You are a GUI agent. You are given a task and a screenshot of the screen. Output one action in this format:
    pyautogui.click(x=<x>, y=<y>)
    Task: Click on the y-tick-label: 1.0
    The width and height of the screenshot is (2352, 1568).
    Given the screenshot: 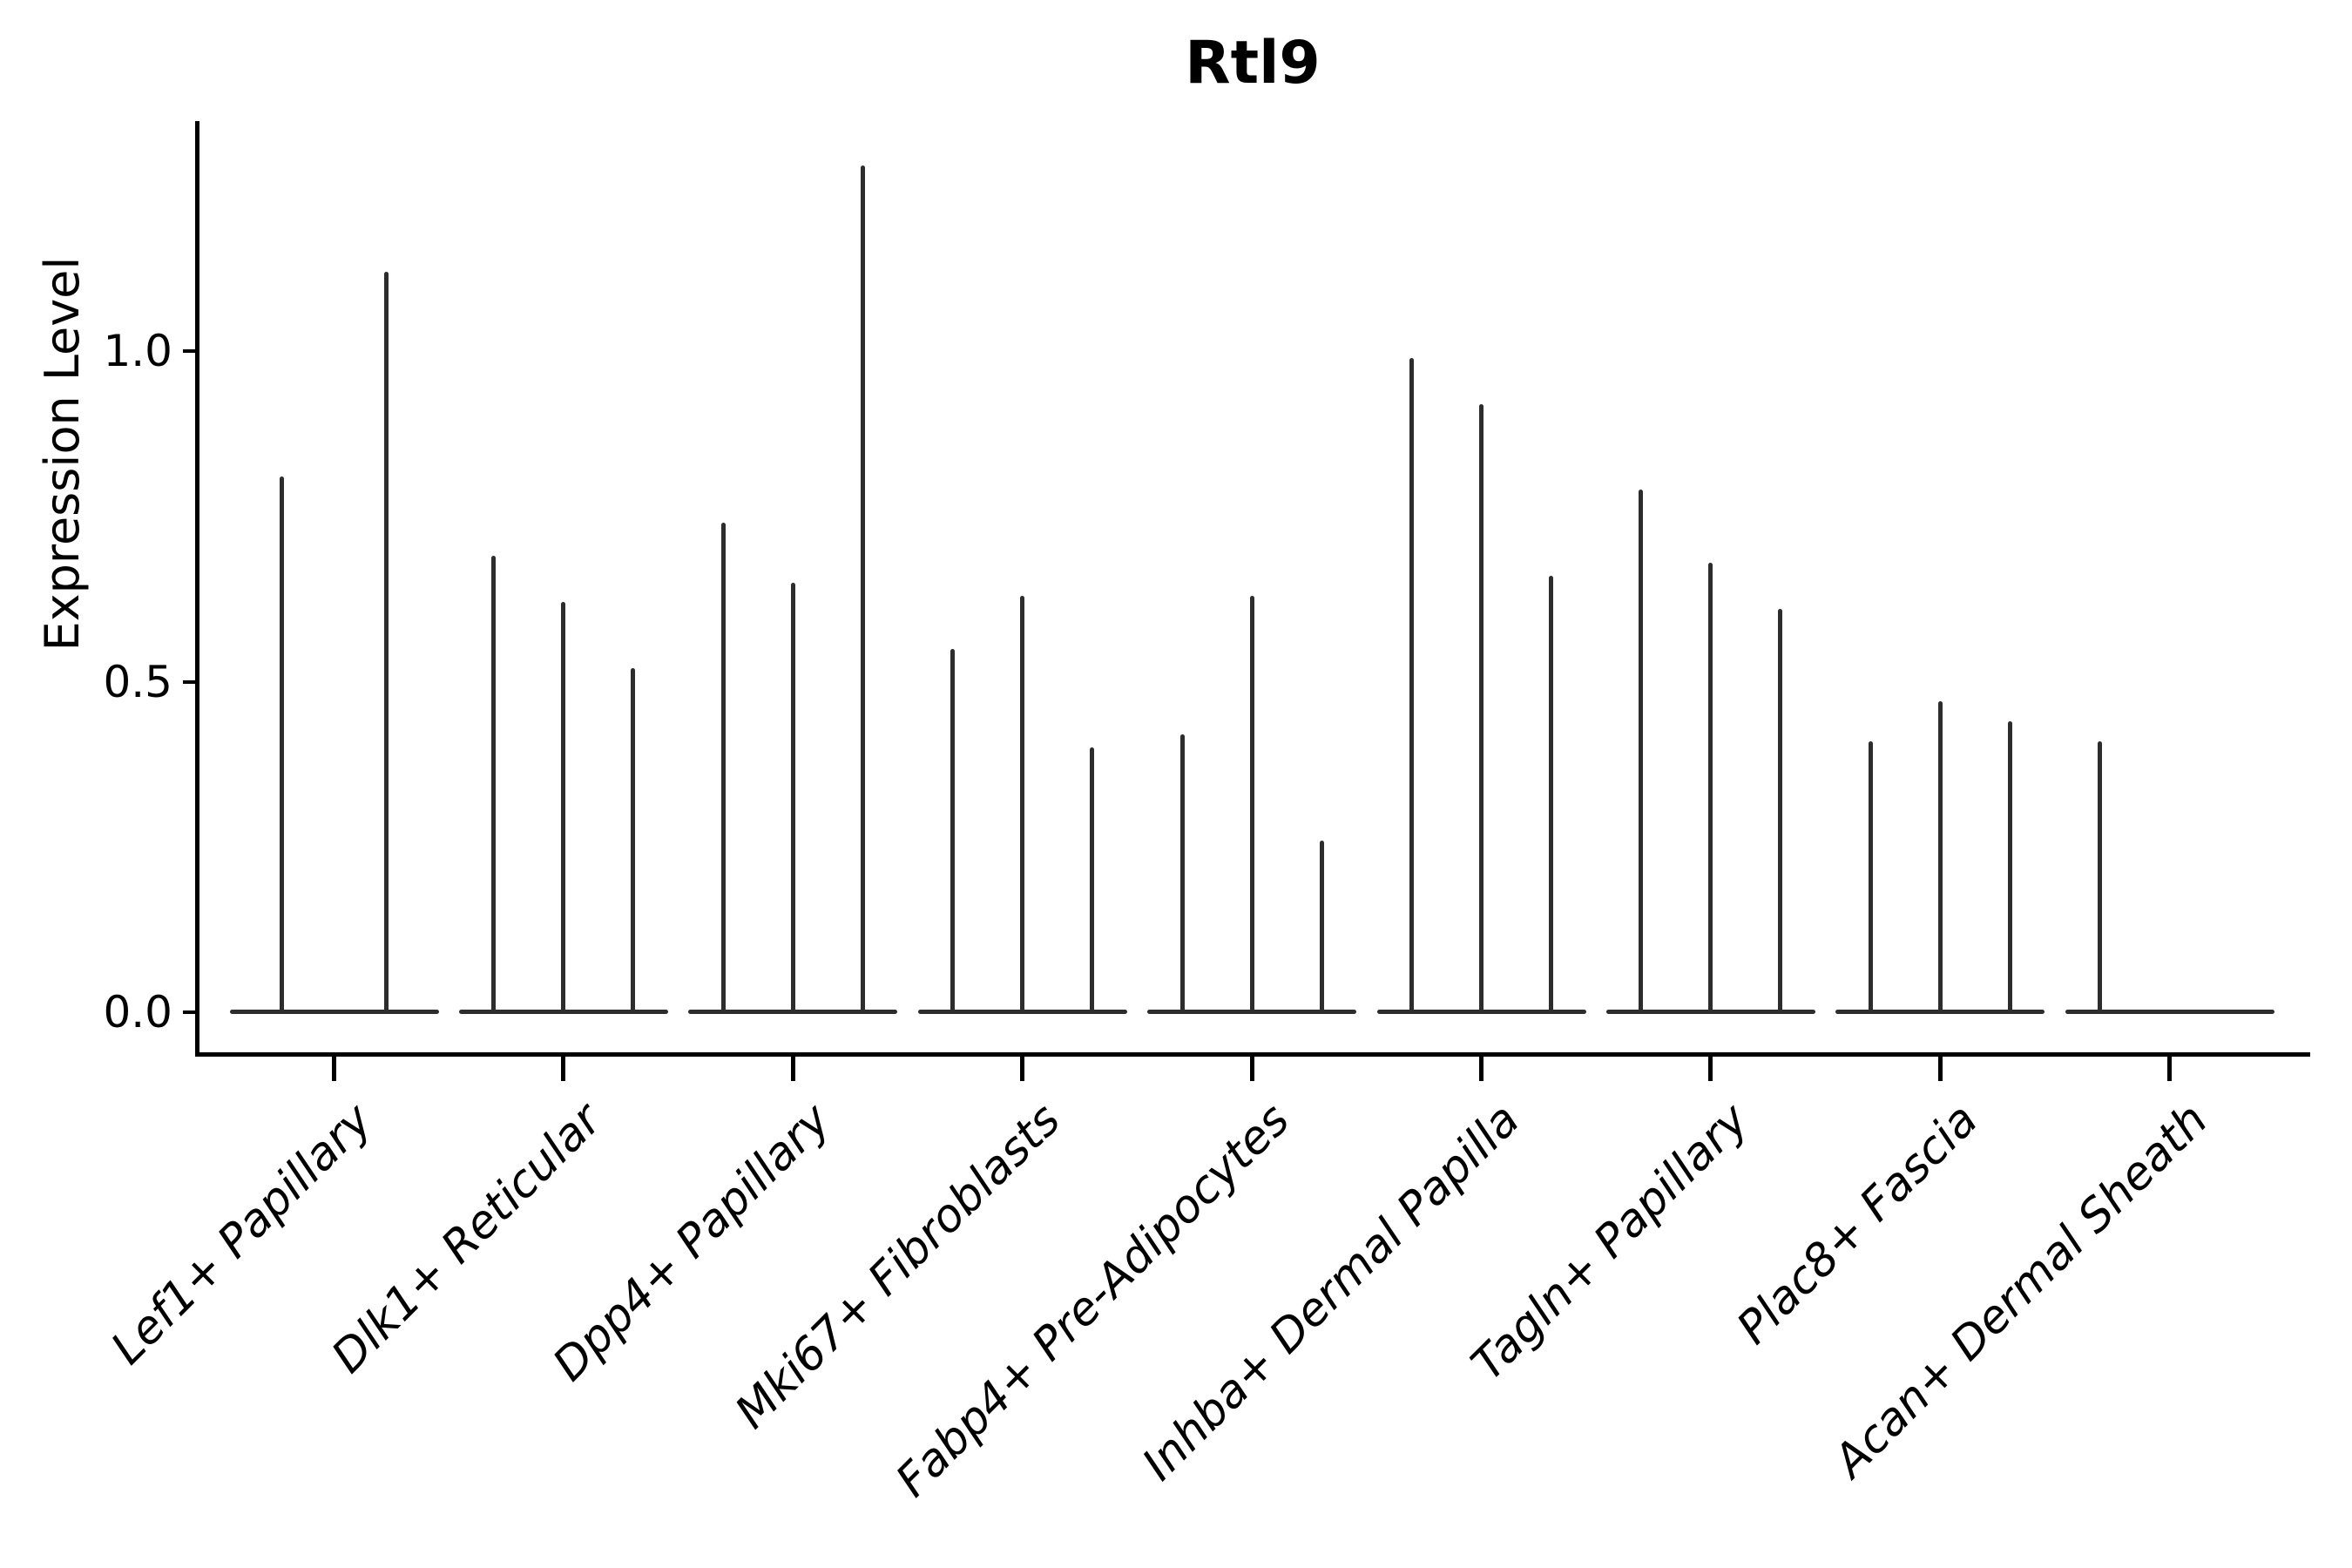 What is the action you would take?
    pyautogui.click(x=137, y=351)
    